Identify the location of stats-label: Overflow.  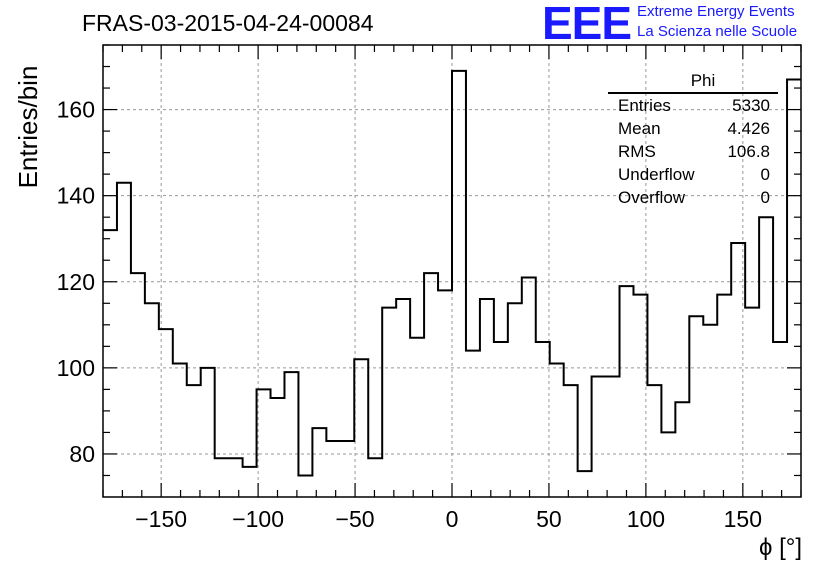
(652, 197).